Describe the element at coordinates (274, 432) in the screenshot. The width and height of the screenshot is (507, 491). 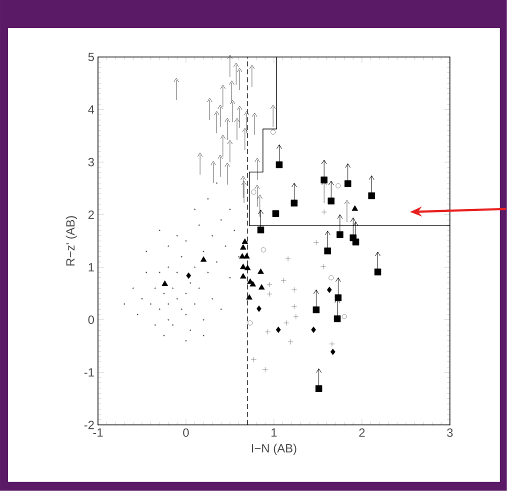
I see `x-tick-label: 1` at that location.